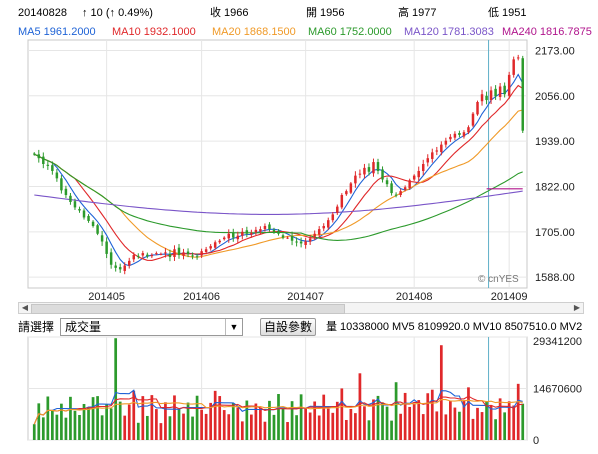  What do you see at coordinates (106, 297) in the screenshot?
I see `time-tick-label: 201405` at bounding box center [106, 297].